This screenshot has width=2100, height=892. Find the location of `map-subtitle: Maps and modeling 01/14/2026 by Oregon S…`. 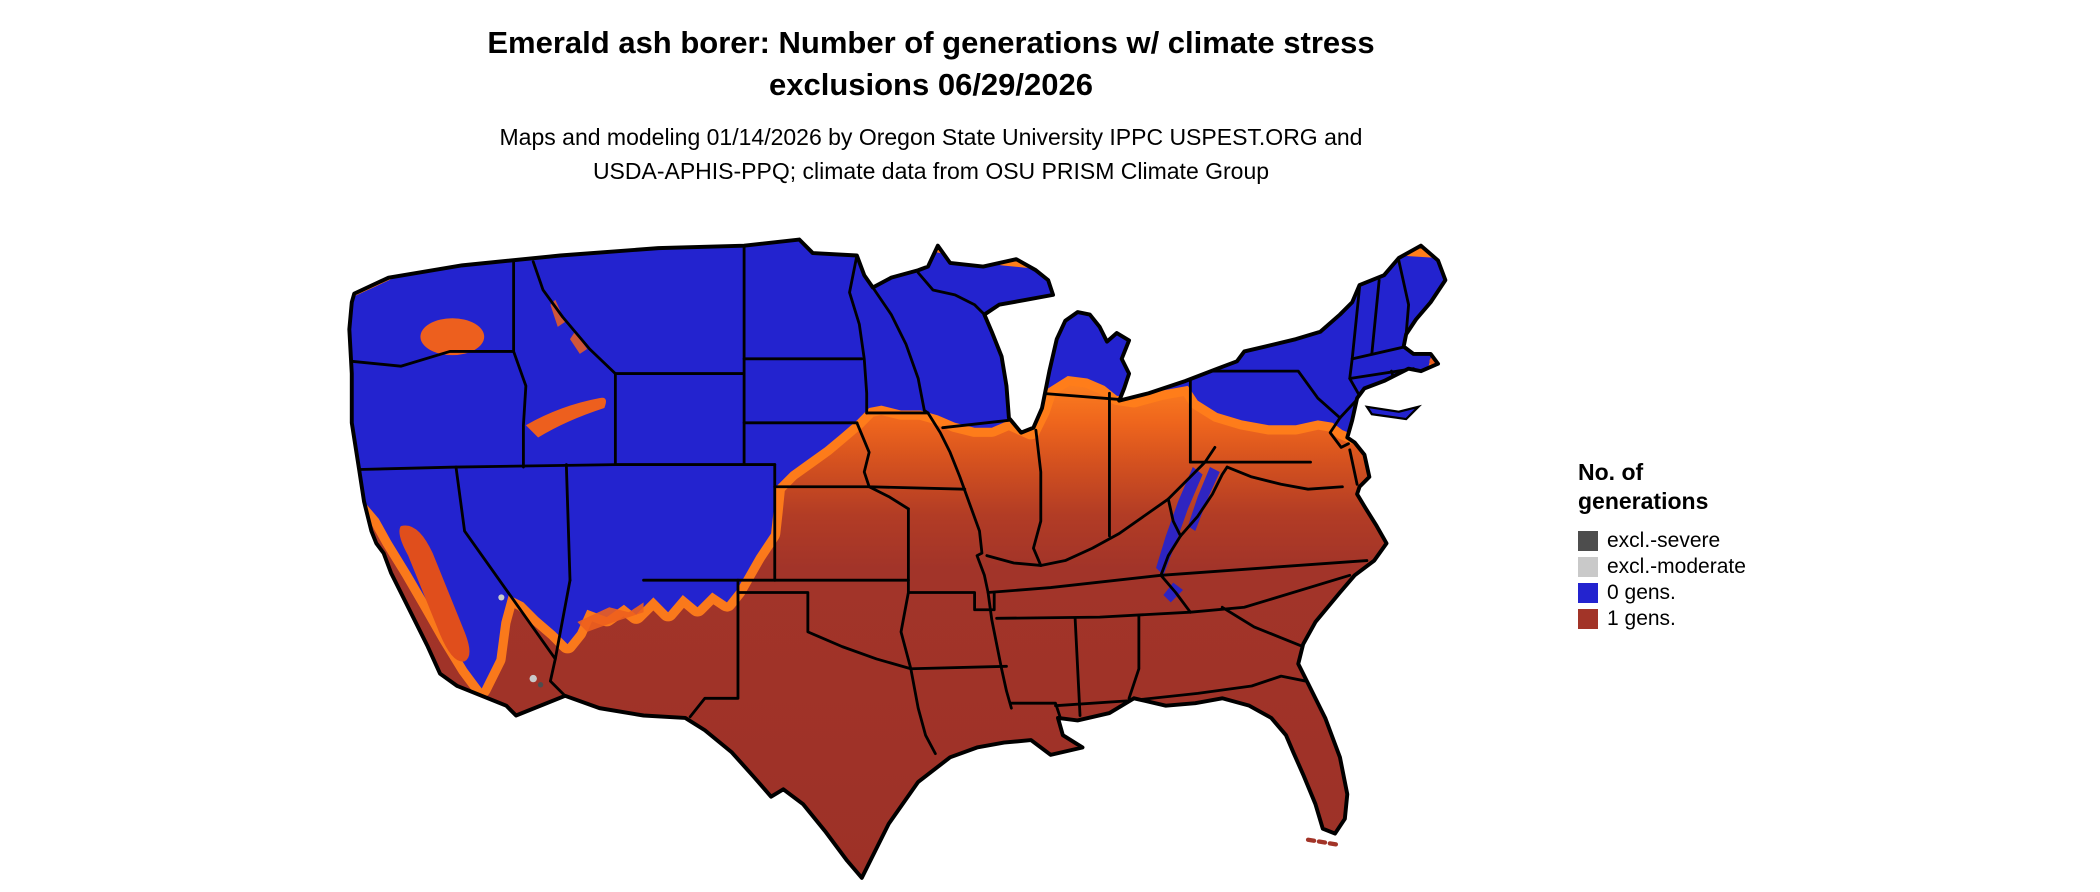

map-subtitle: Maps and modeling 01/14/2026 by Oregon S… is located at coordinates (931, 154).